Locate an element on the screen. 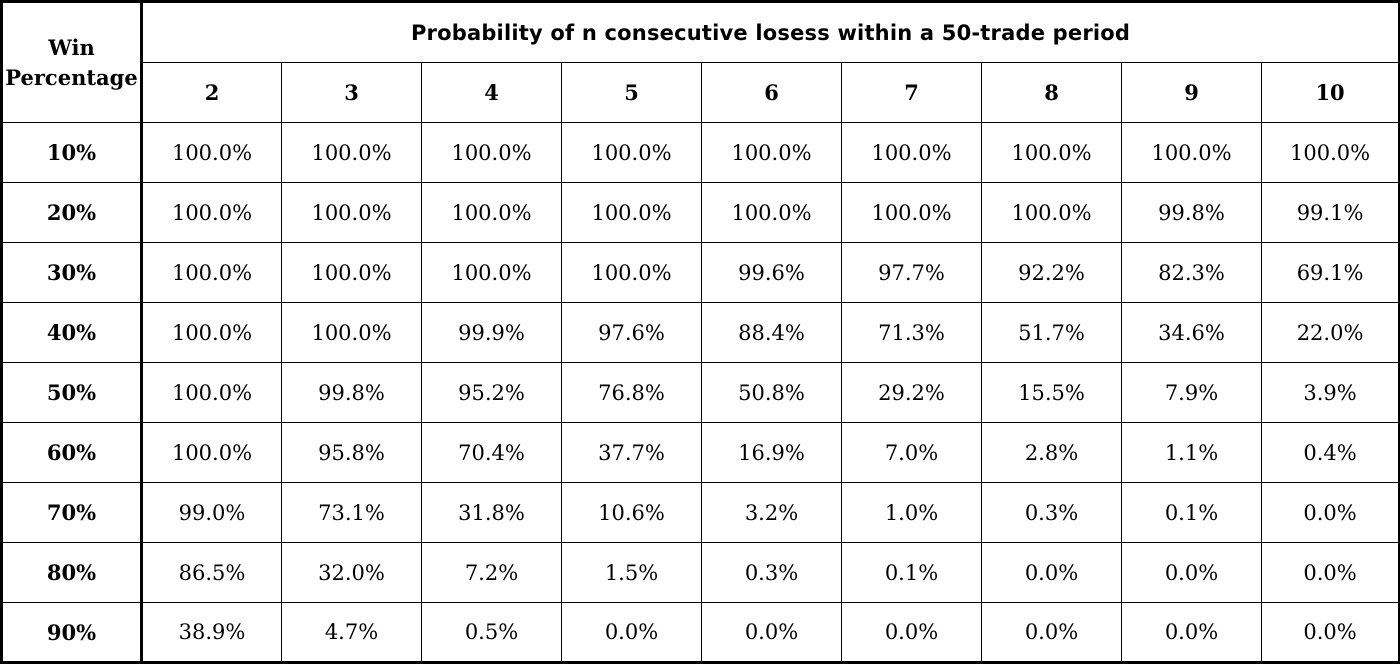  column-header: 5 is located at coordinates (631, 92).